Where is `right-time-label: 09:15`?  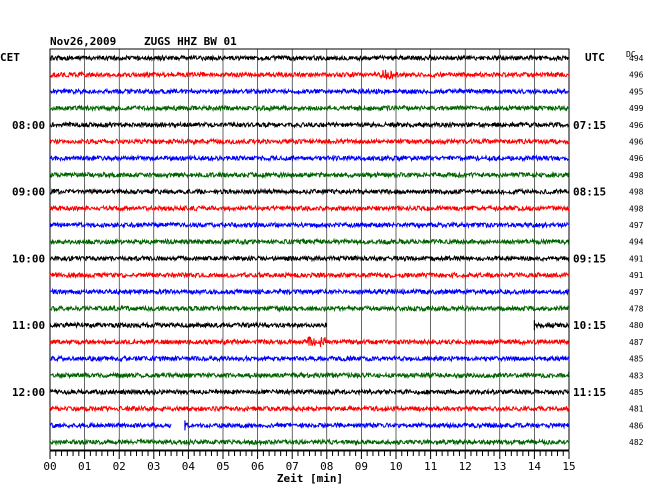
right-time-label: 09:15 is located at coordinates (589, 258).